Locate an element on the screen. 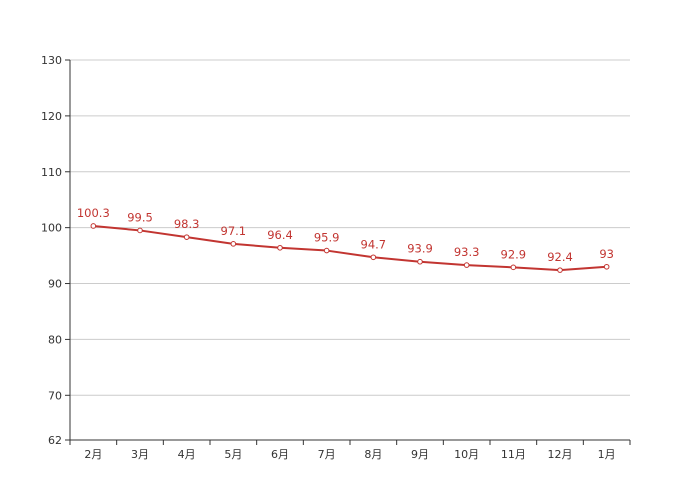 This screenshot has height=500, width=700. data-label: 95.9 is located at coordinates (327, 238).